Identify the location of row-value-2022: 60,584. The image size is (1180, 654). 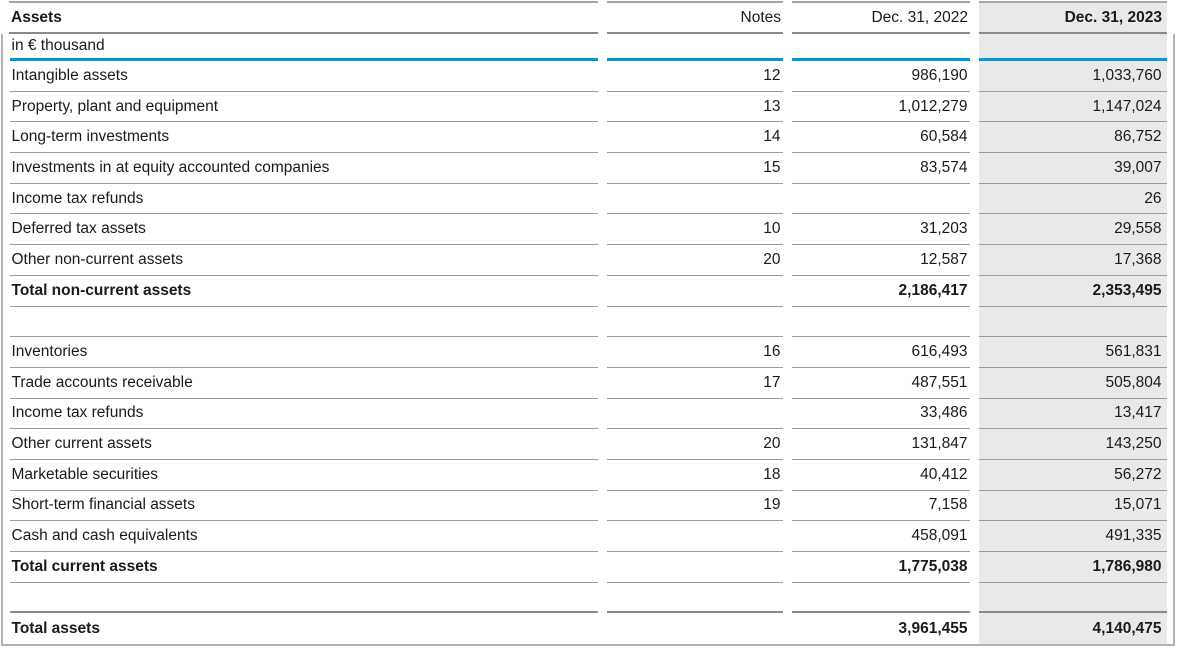
(880, 138).